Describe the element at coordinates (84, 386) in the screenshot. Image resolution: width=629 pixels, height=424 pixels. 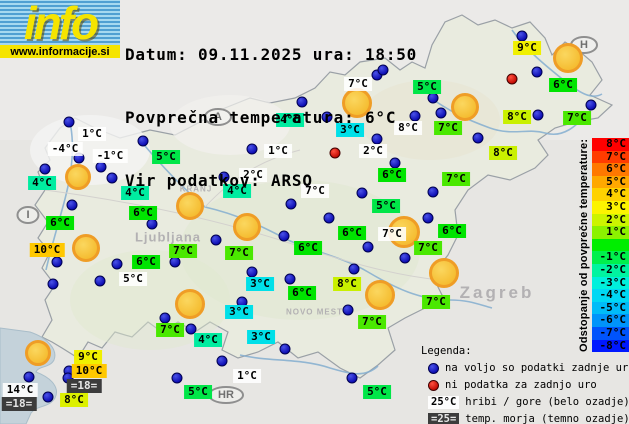
I see `station-temp-label: =18=` at that location.